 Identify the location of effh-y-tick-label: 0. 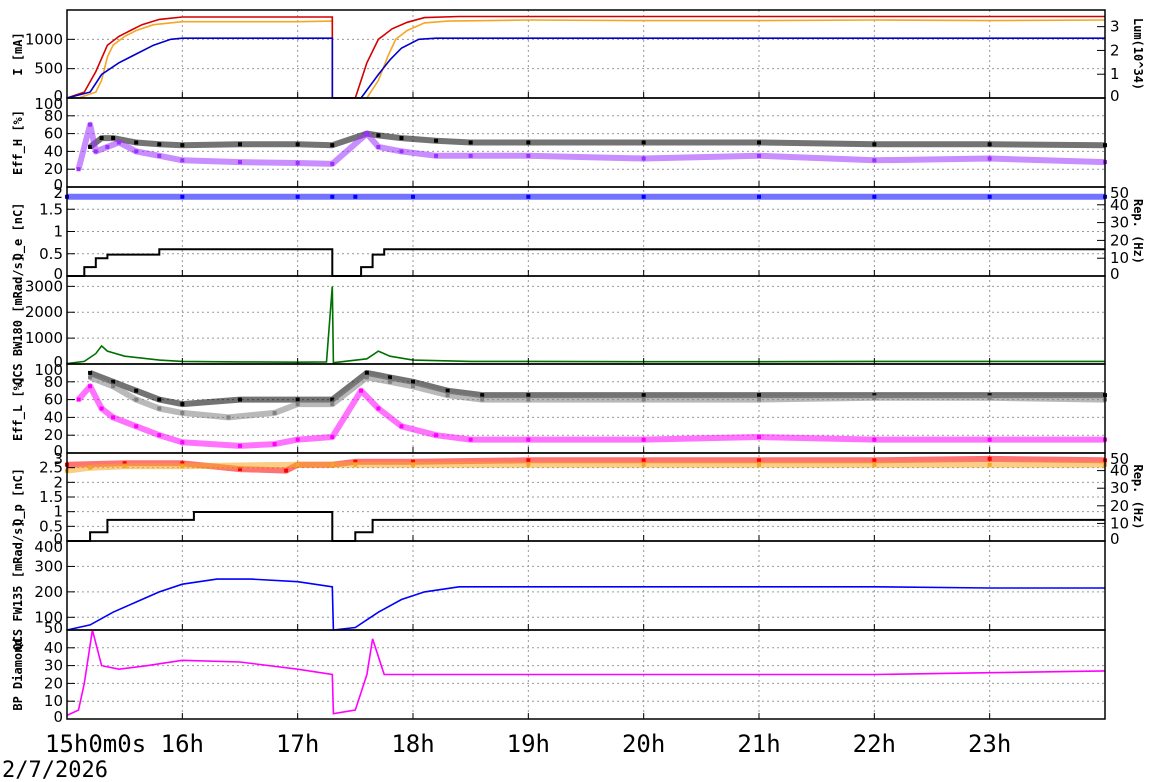
(58, 185).